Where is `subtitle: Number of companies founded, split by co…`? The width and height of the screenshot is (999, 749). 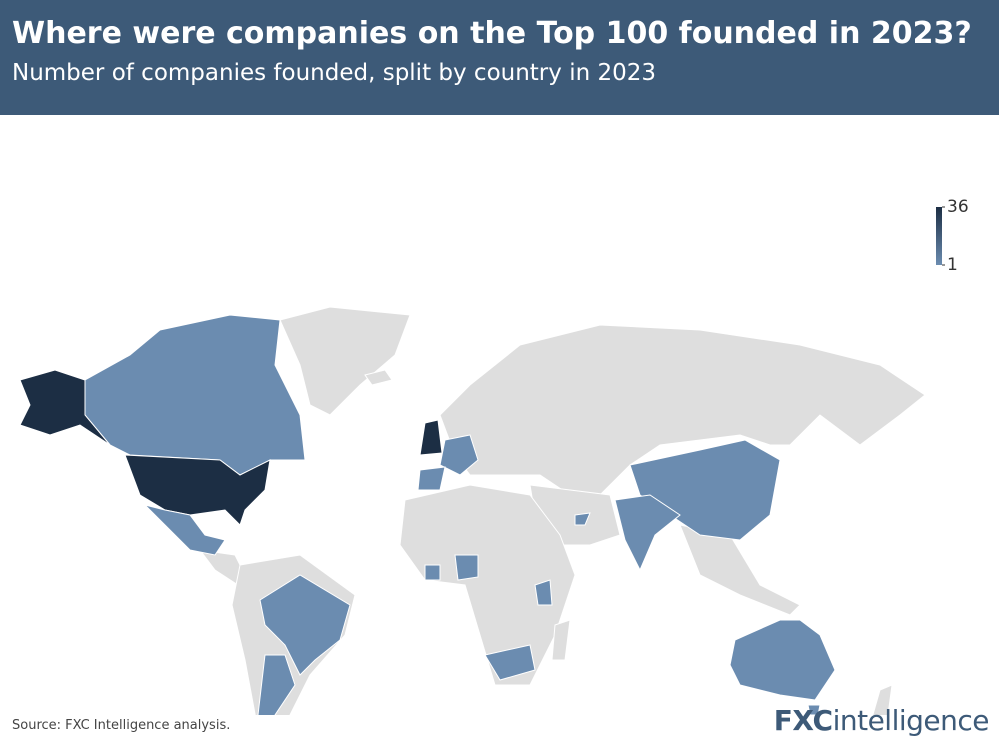
subtitle: Number of companies founded, split by co… is located at coordinates (334, 73).